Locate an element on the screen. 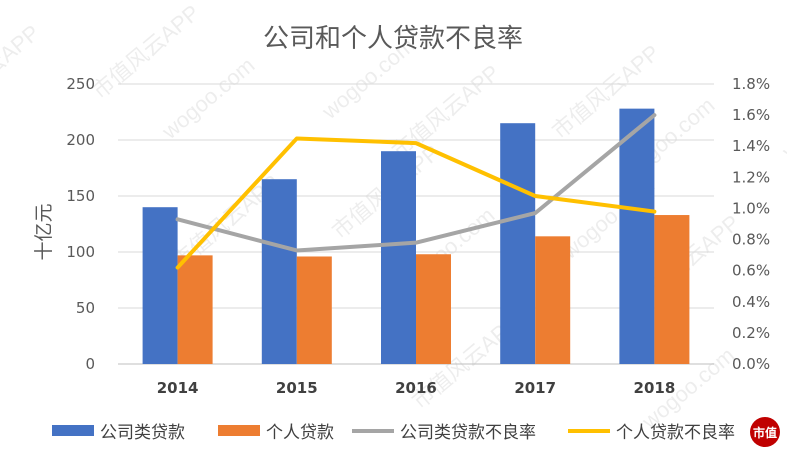 This screenshot has width=787, height=465. bar-公司类贷款-2018 is located at coordinates (637, 236).